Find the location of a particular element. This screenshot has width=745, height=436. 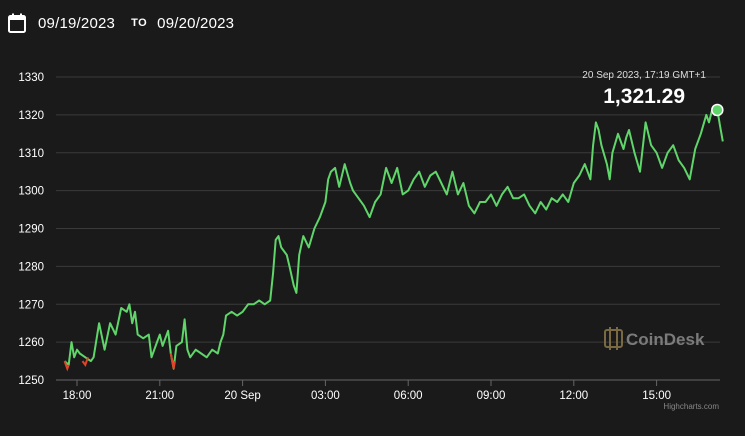

y-axis-ticks: 1250 1260 1270 1280 1290 1300 1310 1320 1330 is located at coordinates (31, 229).